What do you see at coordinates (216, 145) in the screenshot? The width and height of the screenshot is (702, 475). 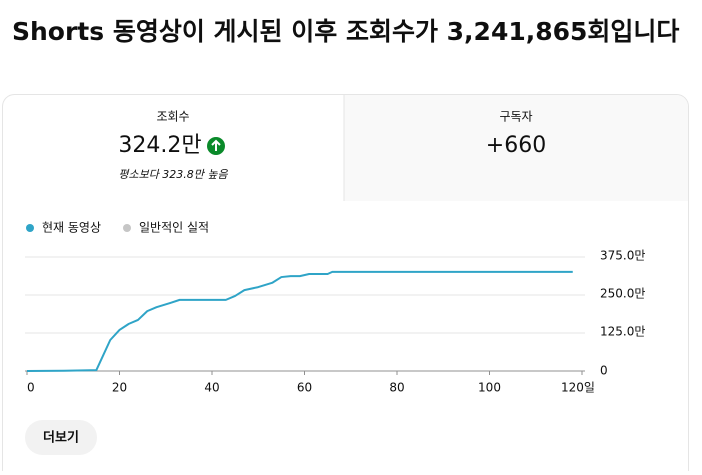 I see `up-arrow` at bounding box center [216, 145].